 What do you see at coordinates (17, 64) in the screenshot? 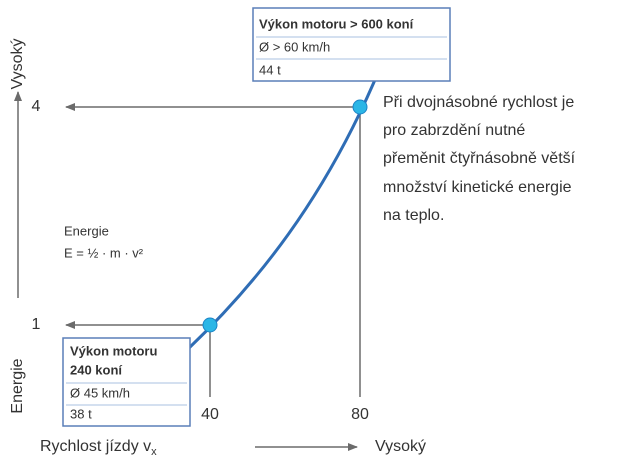
I see `y-axis-top-label: Vysoký` at bounding box center [17, 64].